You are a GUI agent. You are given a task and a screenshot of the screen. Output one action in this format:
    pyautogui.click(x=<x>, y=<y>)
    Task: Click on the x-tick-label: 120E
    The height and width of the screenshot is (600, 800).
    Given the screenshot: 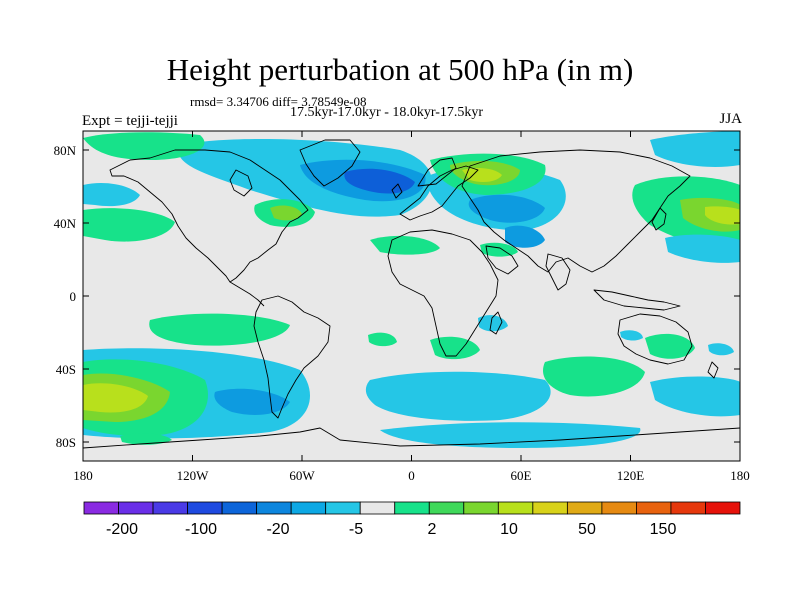 What is the action you would take?
    pyautogui.click(x=631, y=475)
    